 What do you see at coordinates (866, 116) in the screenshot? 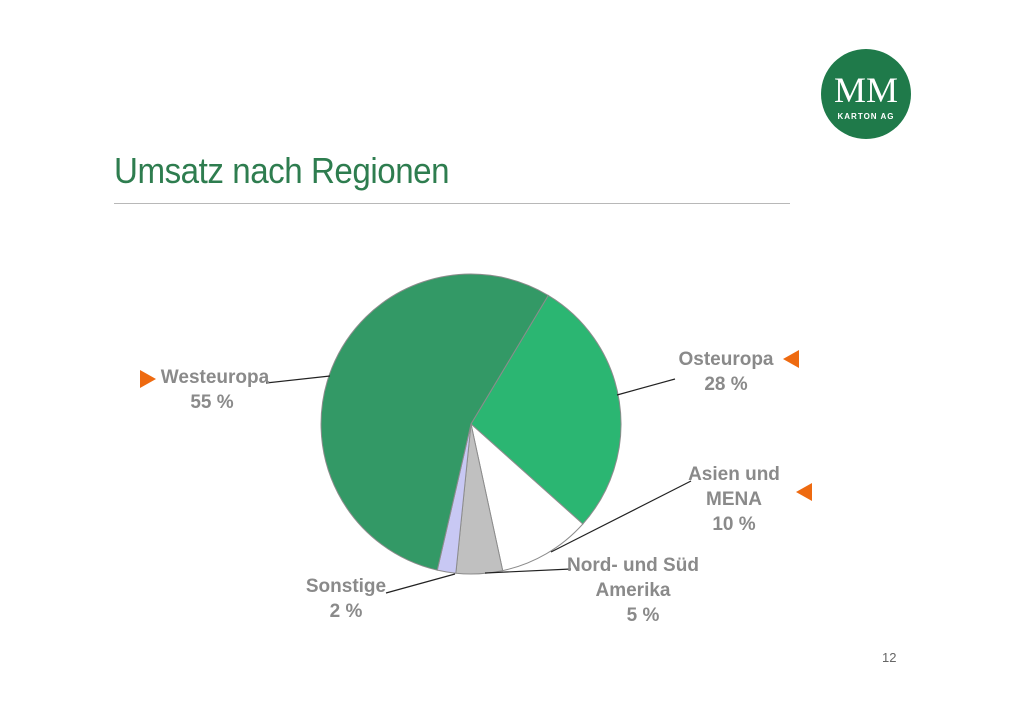
I see `logo-subtext: KARTON AG` at bounding box center [866, 116].